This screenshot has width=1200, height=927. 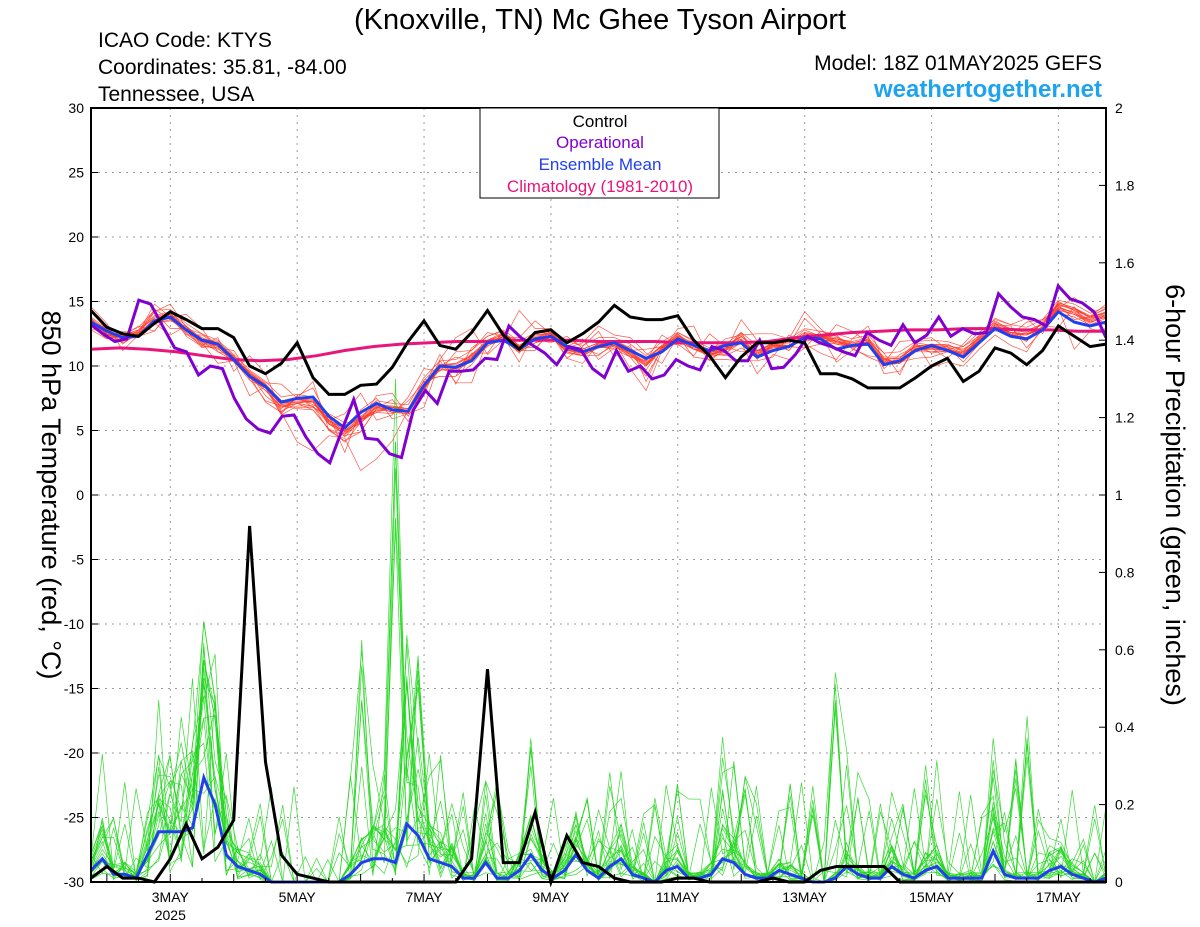 What do you see at coordinates (1125, 418) in the screenshot?
I see `y-right-tick-label: 1.2` at bounding box center [1125, 418].